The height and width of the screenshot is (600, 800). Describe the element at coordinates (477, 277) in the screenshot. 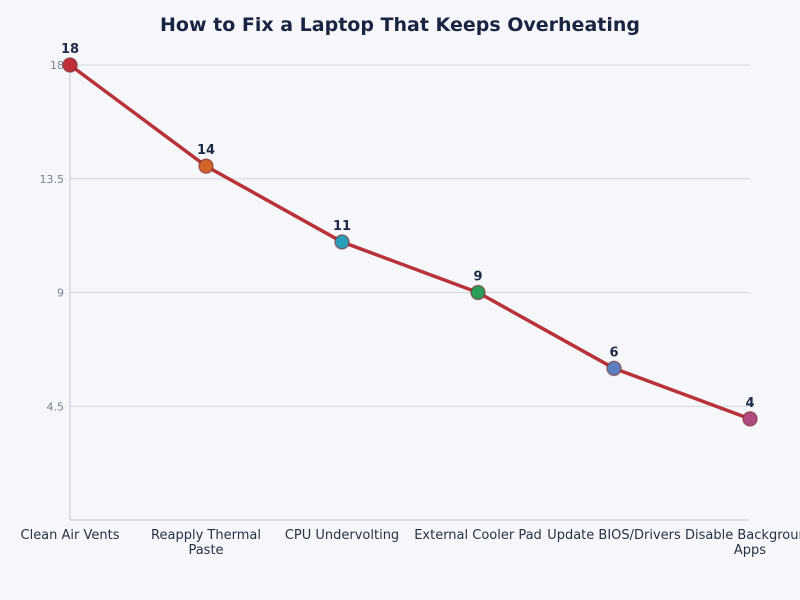

I see `data-label: 9` at that location.